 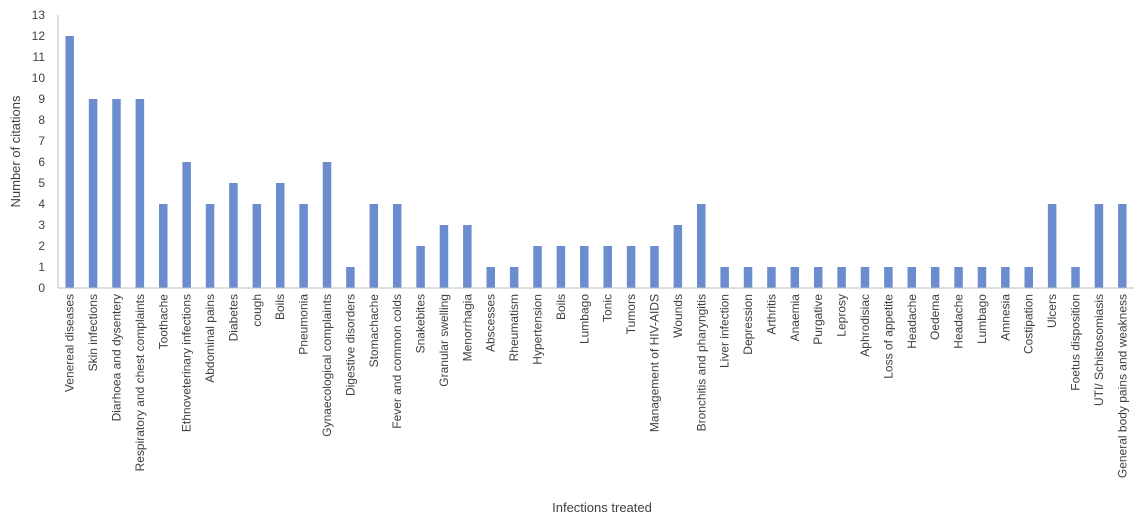 I want to click on y-tick-label: 6, so click(x=41, y=162).